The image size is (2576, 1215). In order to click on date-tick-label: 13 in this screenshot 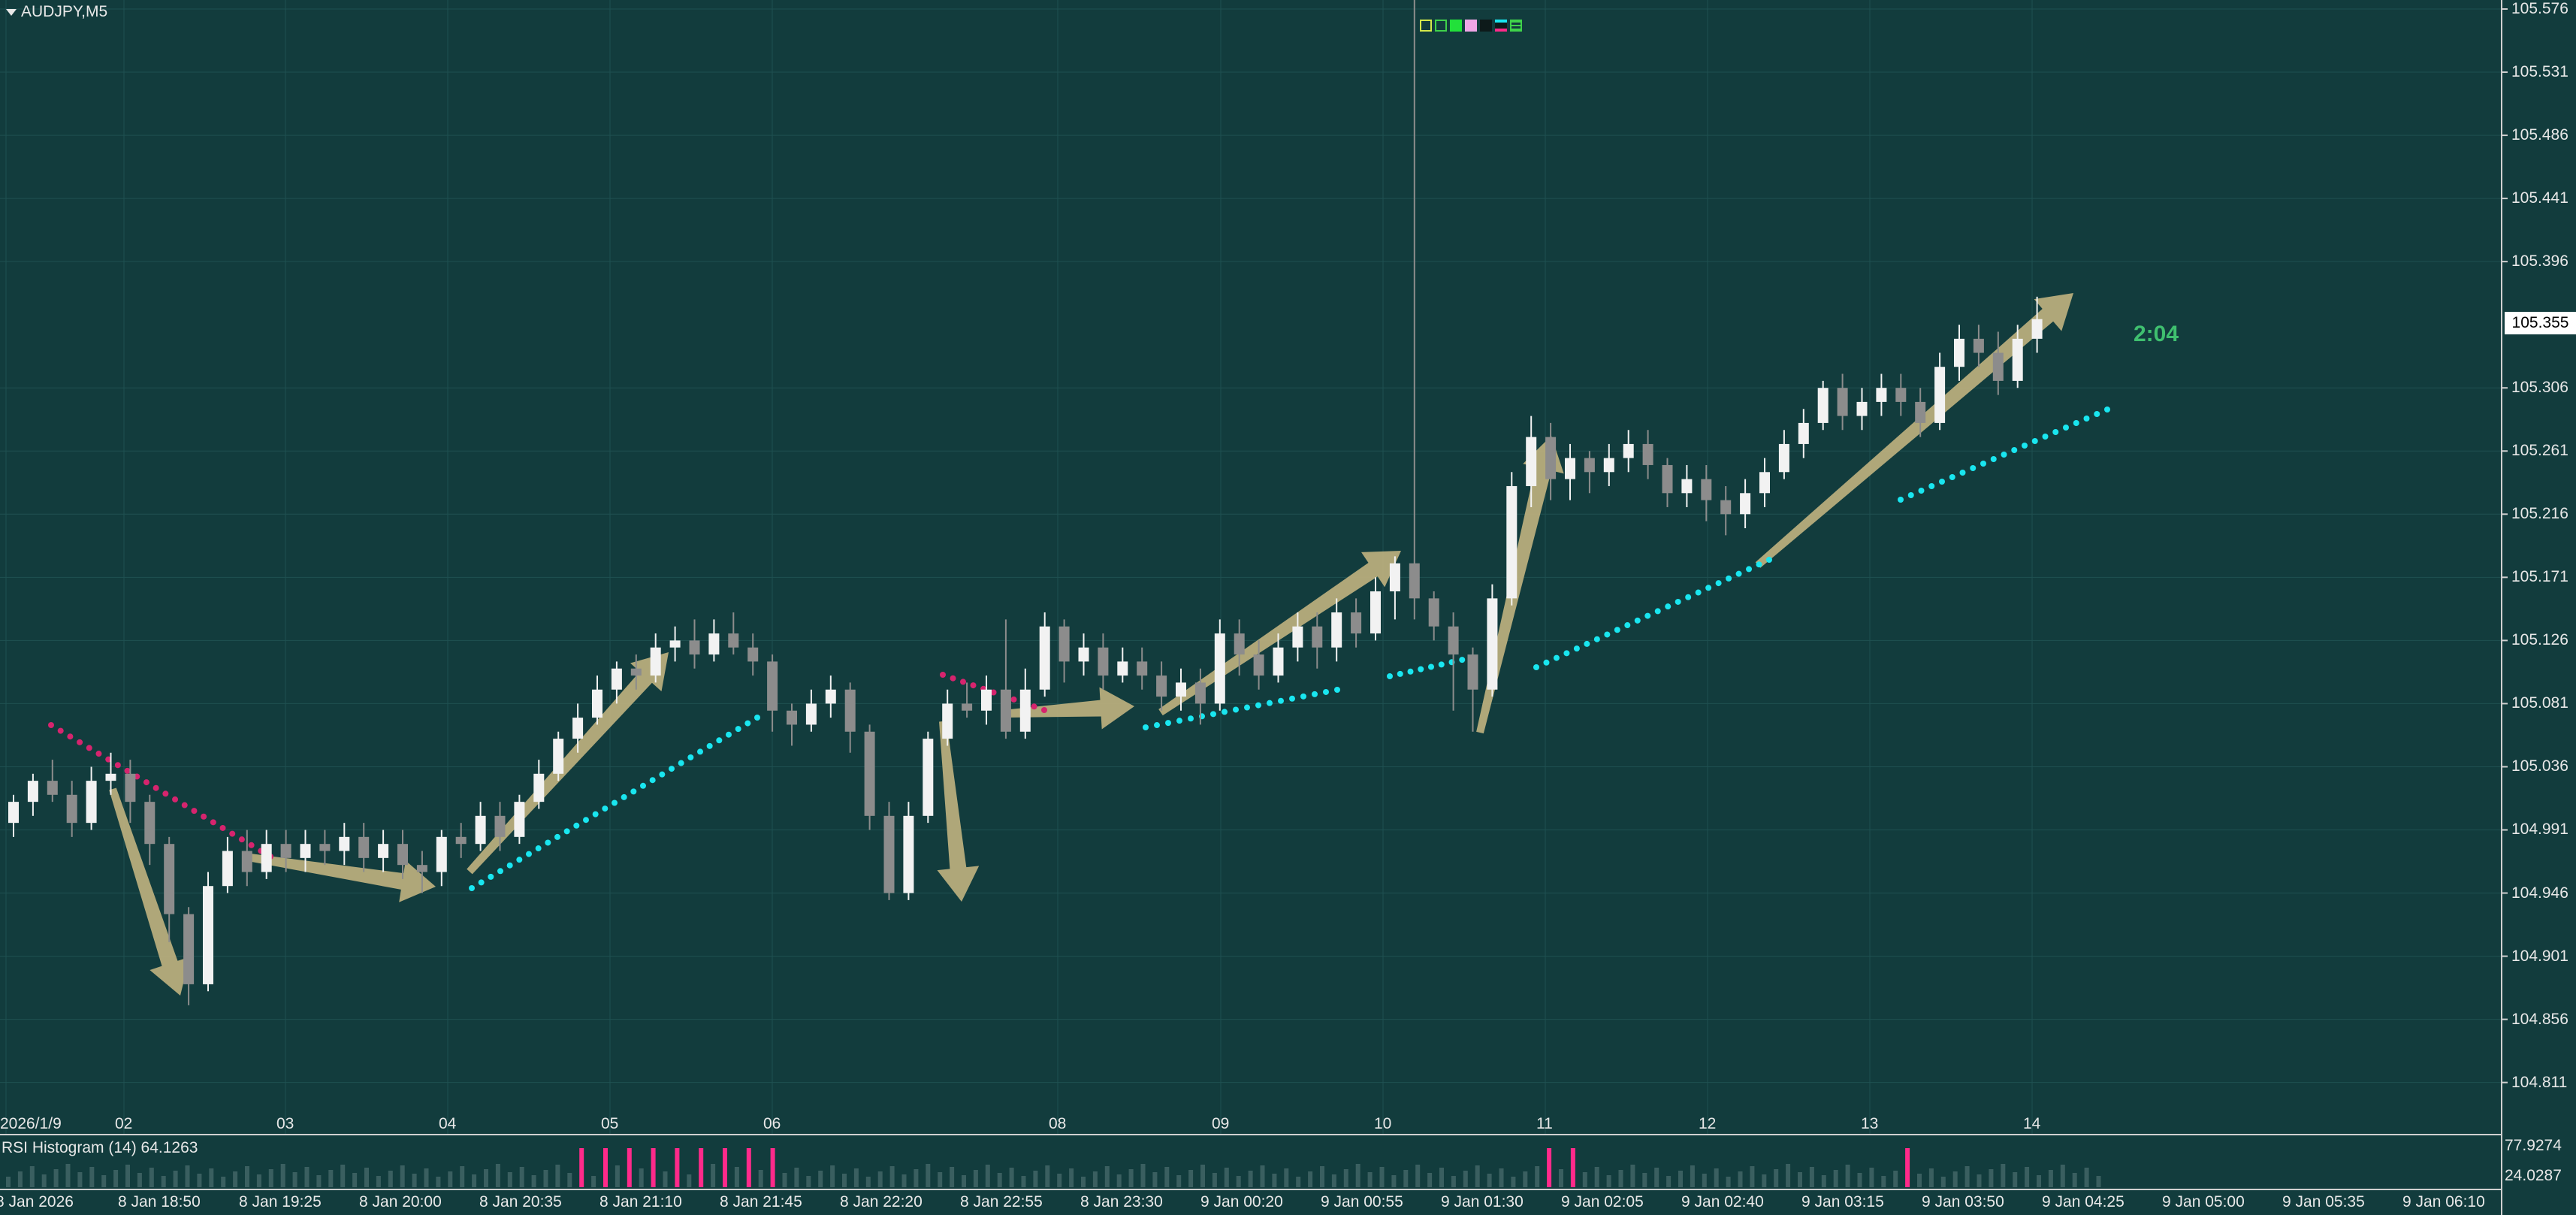, I will do `click(1870, 1123)`.